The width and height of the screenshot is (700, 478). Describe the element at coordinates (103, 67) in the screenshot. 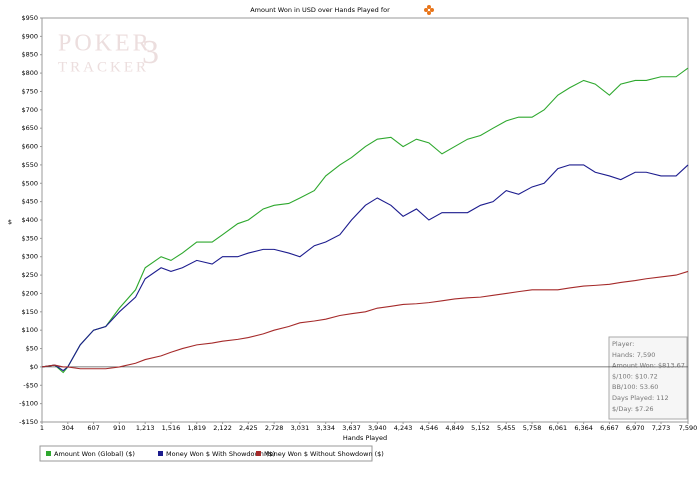

I see `watermark: TRACKER` at that location.